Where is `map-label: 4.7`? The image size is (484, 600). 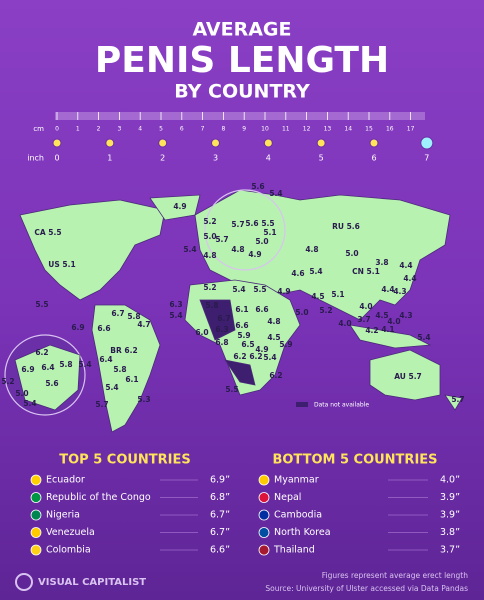 map-label: 4.7 is located at coordinates (143, 324).